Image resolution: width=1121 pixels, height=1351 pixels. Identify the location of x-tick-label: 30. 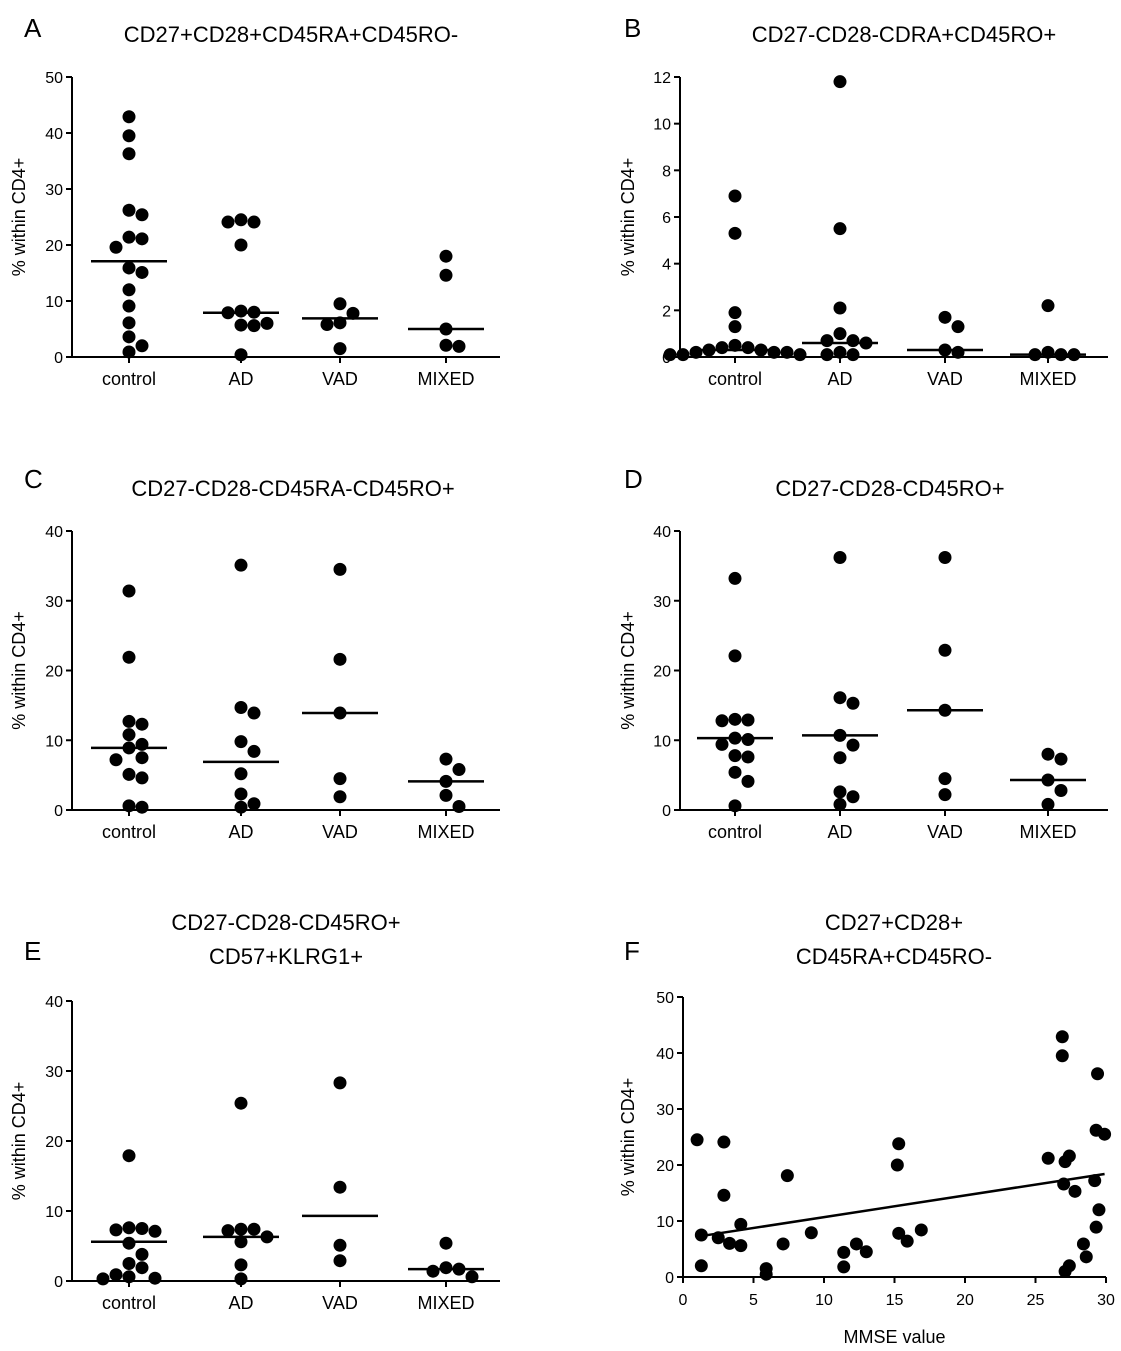
(1106, 1300).